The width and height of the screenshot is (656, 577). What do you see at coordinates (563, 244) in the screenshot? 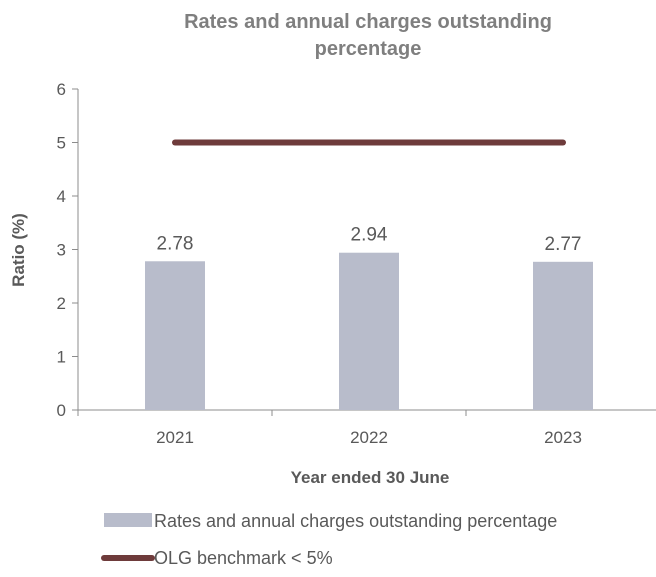
I see `data-label-2023: 2.77` at bounding box center [563, 244].